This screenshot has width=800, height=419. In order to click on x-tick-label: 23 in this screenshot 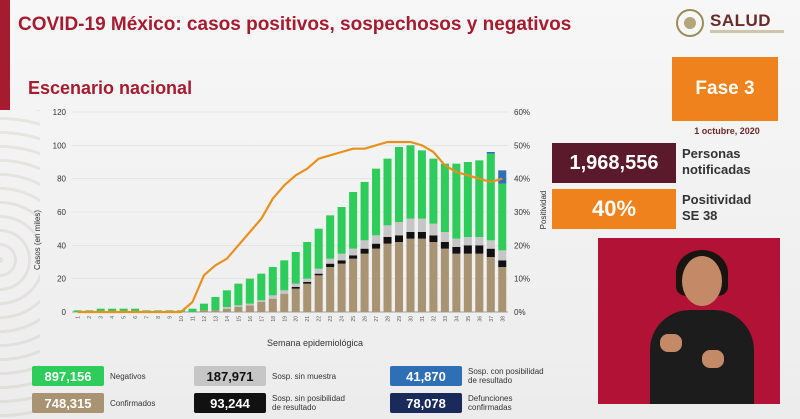, I will do `click(331, 319)`.